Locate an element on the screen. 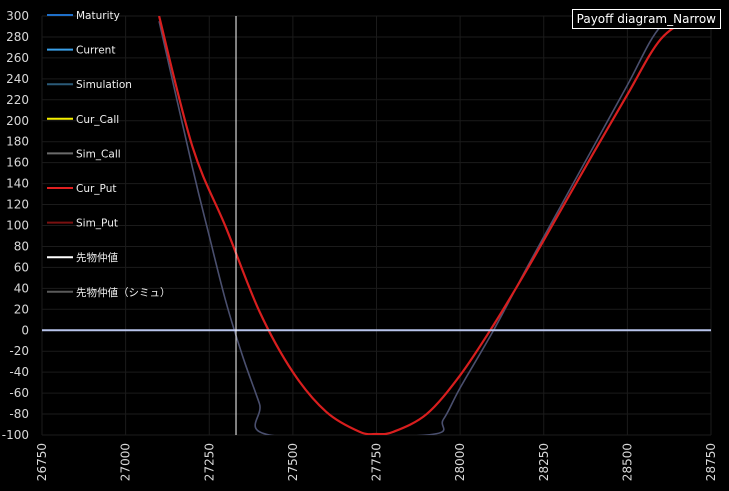 The width and height of the screenshot is (729, 491). legend-label: 先物仲値 is located at coordinates (97, 257).